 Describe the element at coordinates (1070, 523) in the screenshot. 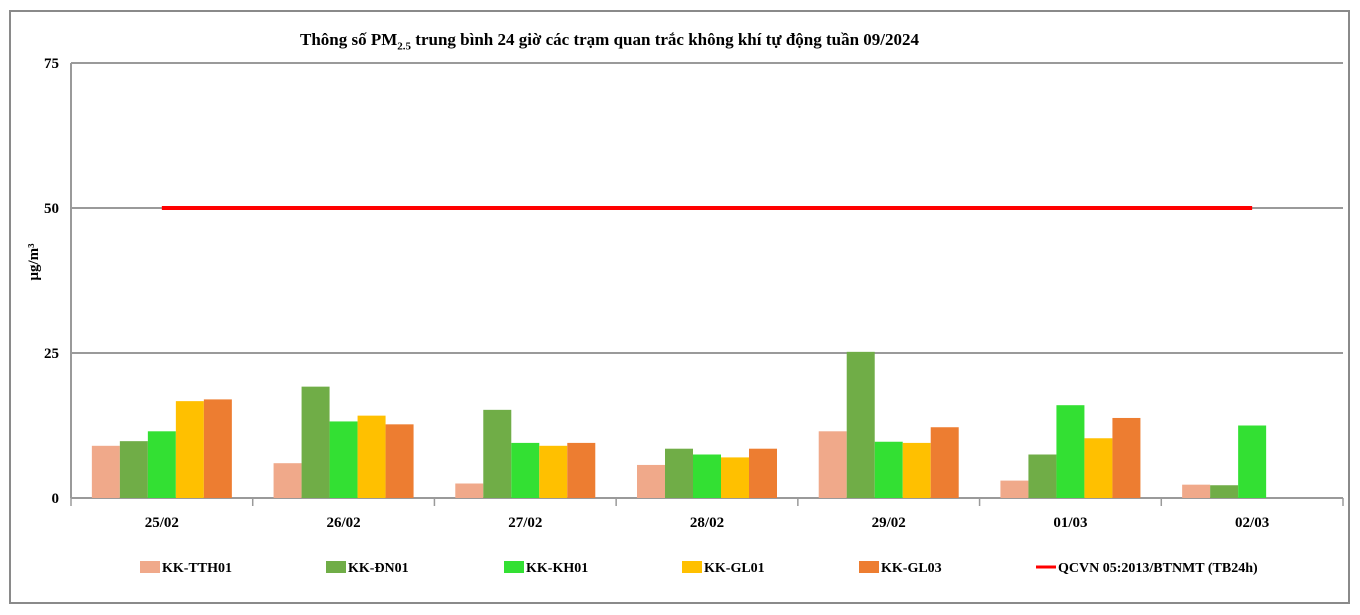

I see `x-tick-label: 01/03` at that location.